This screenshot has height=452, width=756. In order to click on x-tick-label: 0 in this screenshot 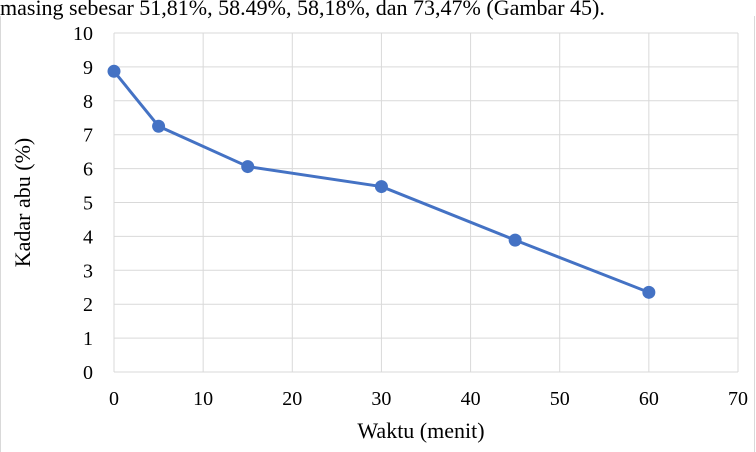, I will do `click(114, 399)`.